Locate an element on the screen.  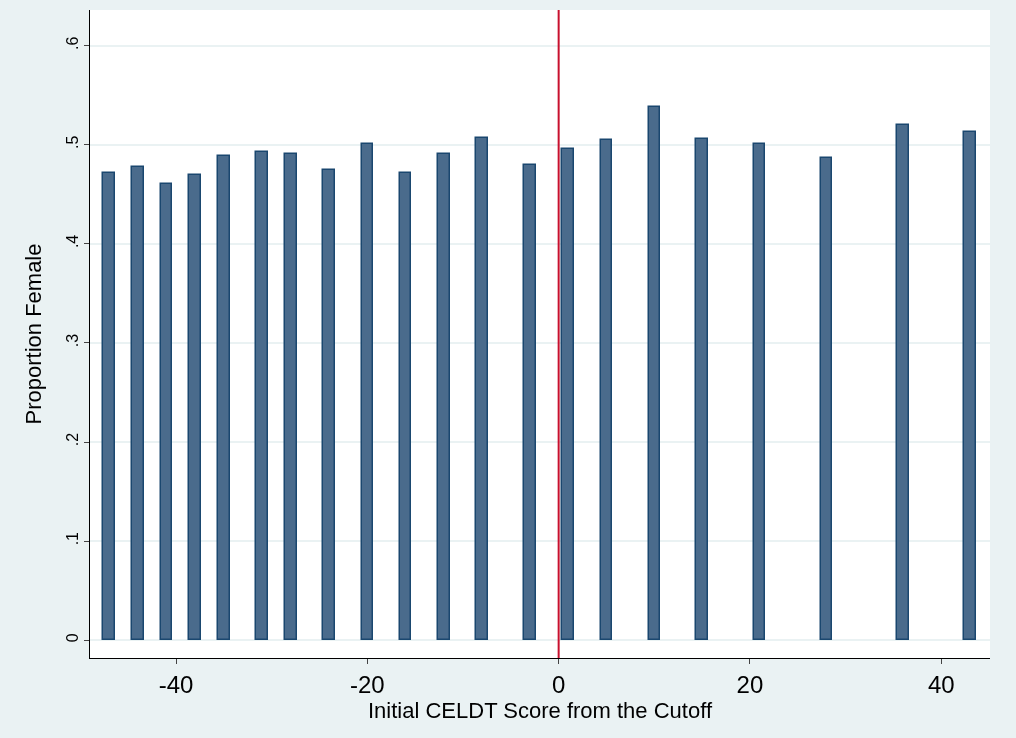
y-tick-label: .1 is located at coordinates (72, 538).